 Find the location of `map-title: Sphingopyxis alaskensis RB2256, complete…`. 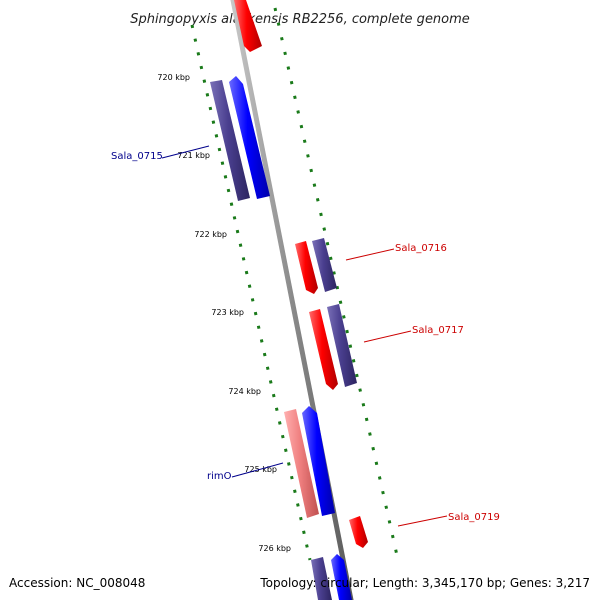

map-title: Sphingopyxis alaskensis RB2256, complete… is located at coordinates (300, 19).